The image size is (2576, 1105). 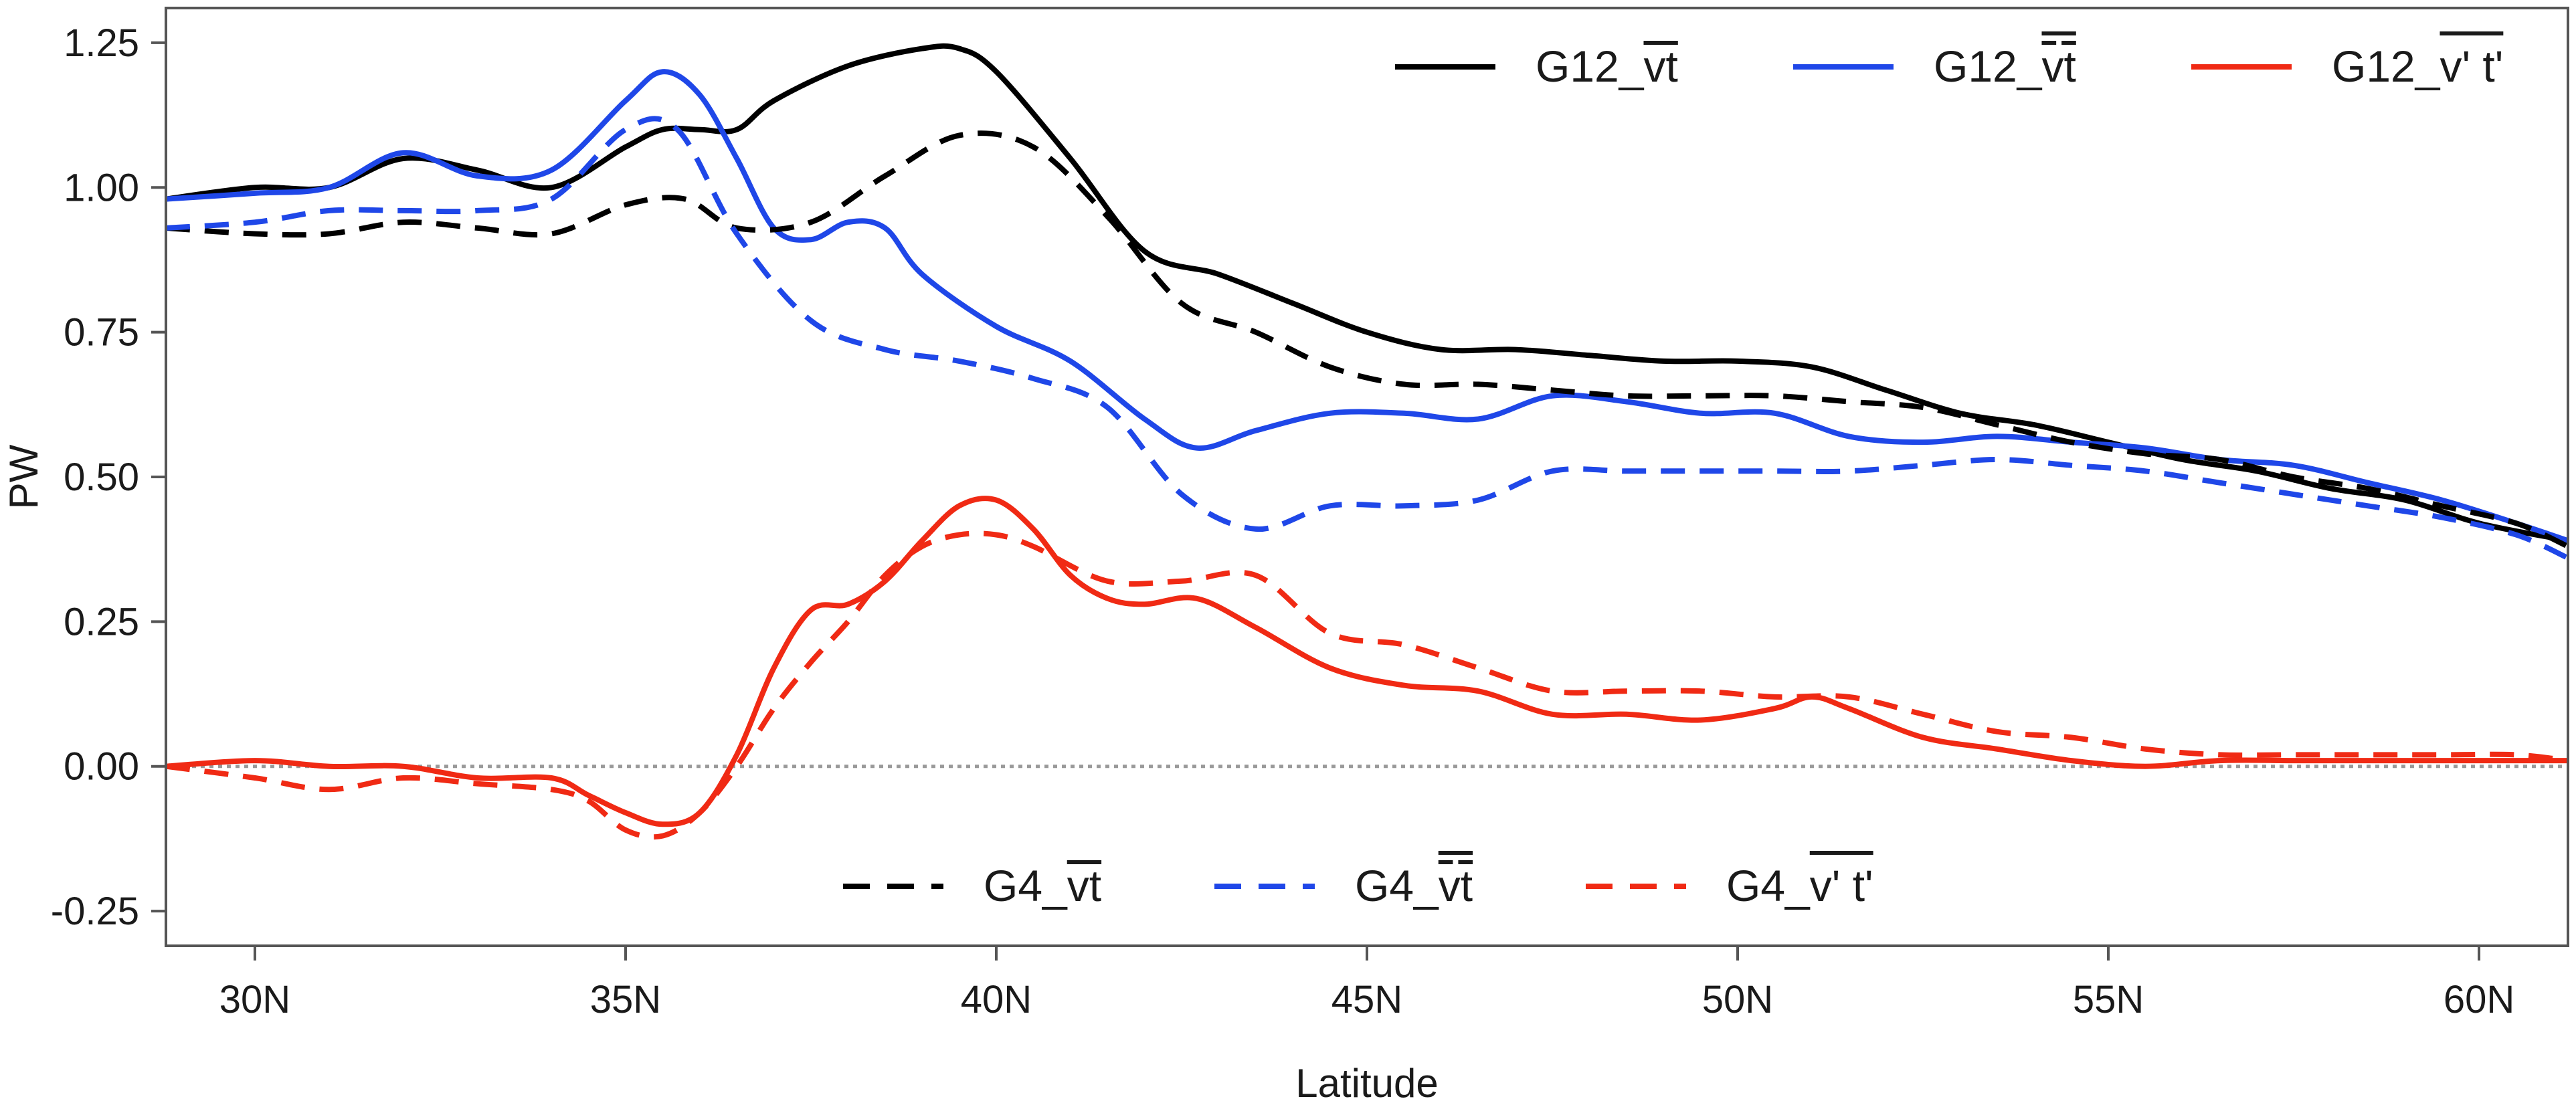 I want to click on legend-entry-g4-vt-mean: G4_vt, so click(x=1343, y=880).